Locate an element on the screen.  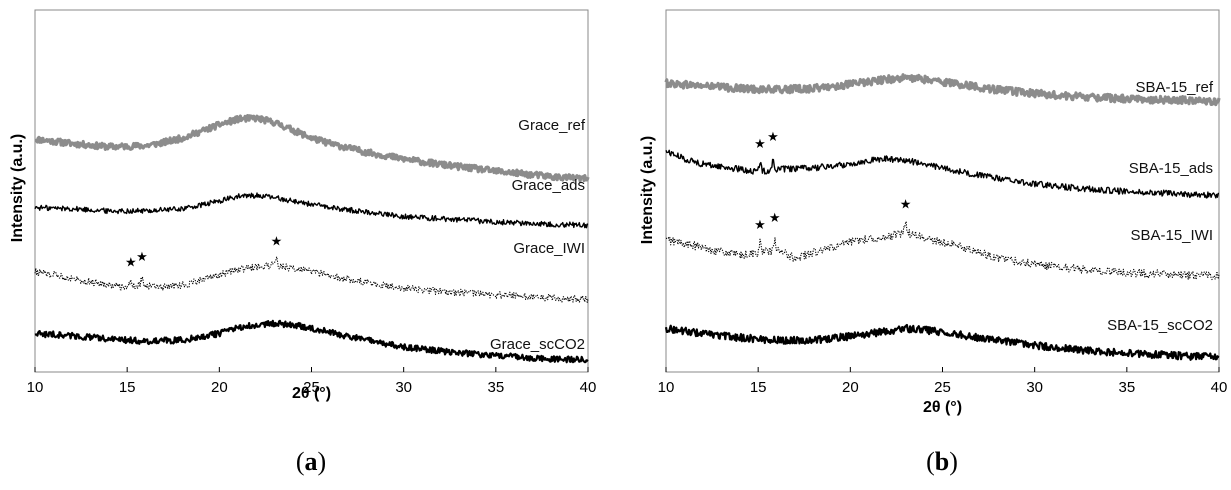
panel-label: (b) is located at coordinates (942, 461).